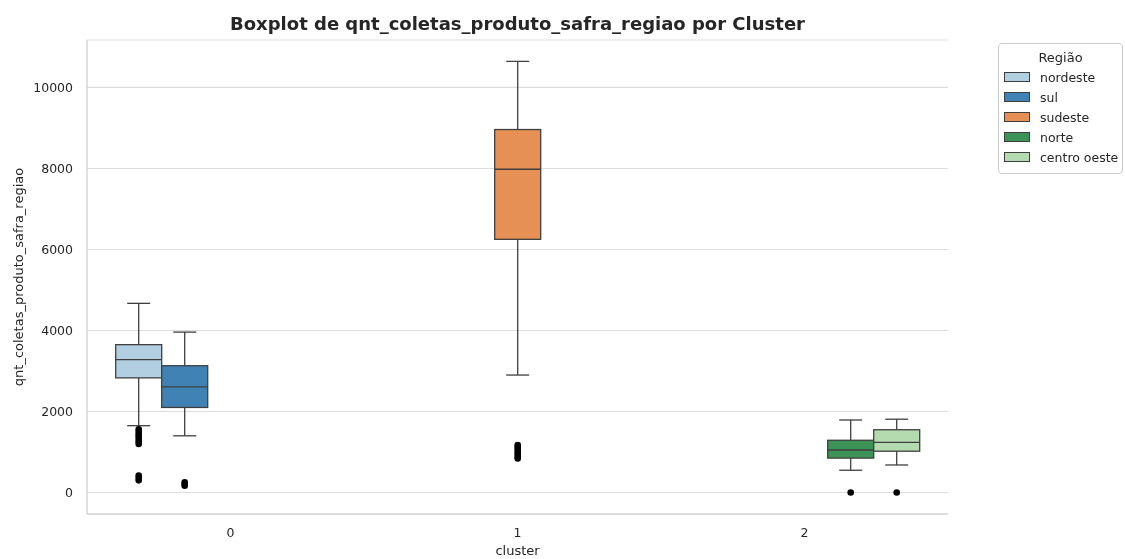  Describe the element at coordinates (518, 550) in the screenshot. I see `x-axis-title: cluster` at that location.